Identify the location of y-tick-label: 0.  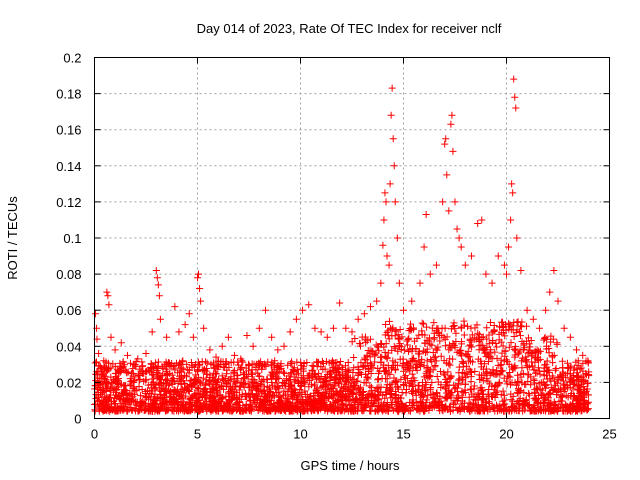
(77, 419).